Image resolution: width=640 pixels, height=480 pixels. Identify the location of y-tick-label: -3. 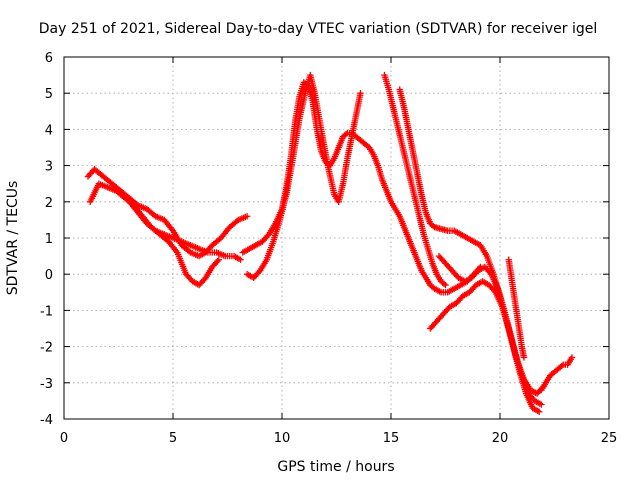
(46, 384).